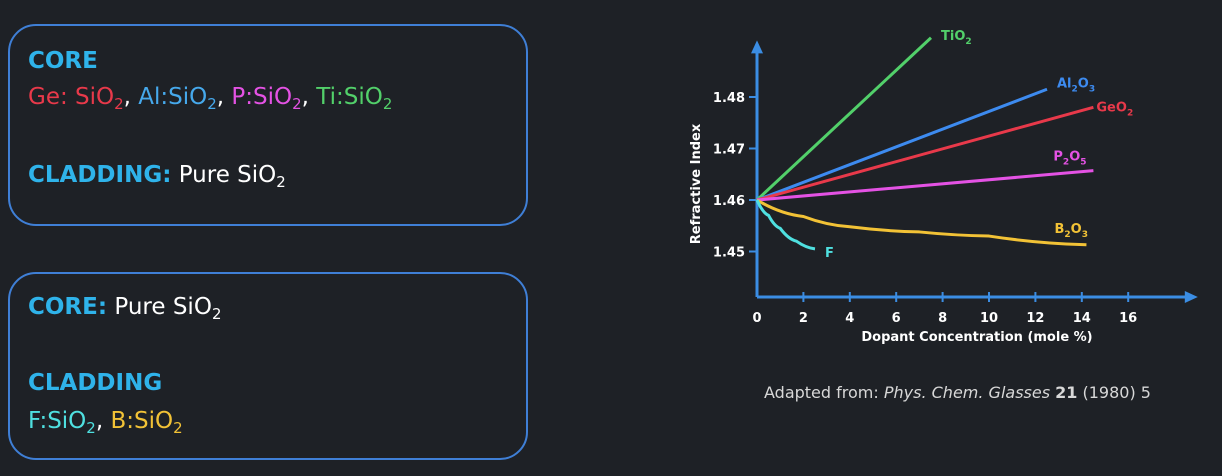  I want to click on series-label-5: F, so click(829, 253).